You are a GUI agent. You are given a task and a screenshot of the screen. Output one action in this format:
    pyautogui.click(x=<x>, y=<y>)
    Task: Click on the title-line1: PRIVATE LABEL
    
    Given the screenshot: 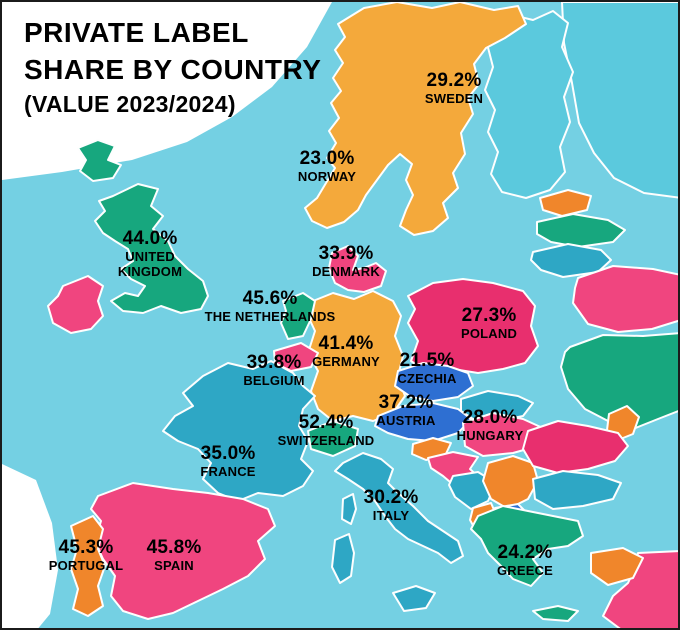 What is the action you would take?
    pyautogui.click(x=136, y=32)
    